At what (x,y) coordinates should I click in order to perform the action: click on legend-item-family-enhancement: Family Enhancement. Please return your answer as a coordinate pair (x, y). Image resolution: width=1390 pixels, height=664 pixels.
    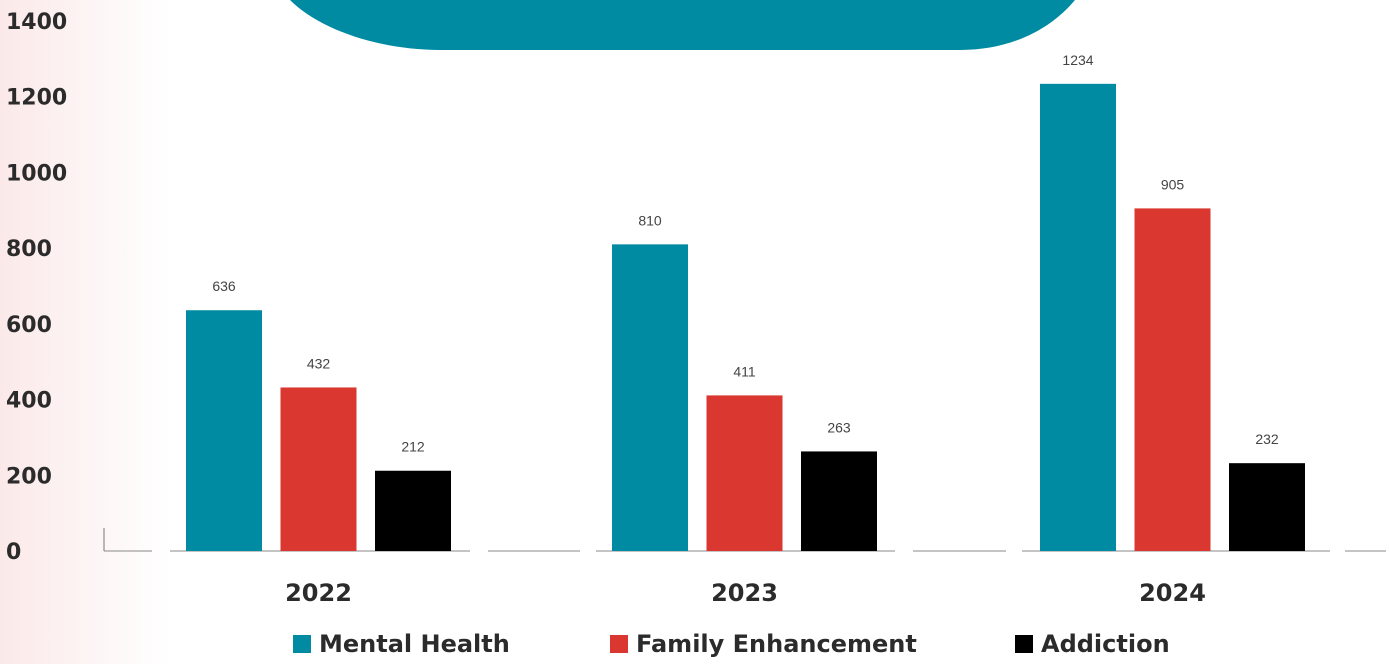
    Looking at the image, I should click on (763, 644).